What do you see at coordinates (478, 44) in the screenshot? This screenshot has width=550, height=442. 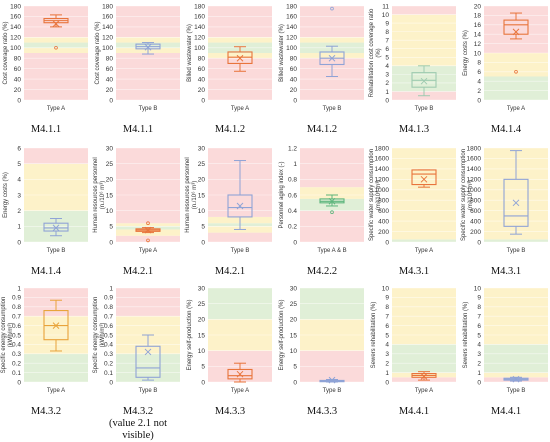 I see `y-tick-label: 12` at bounding box center [478, 44].